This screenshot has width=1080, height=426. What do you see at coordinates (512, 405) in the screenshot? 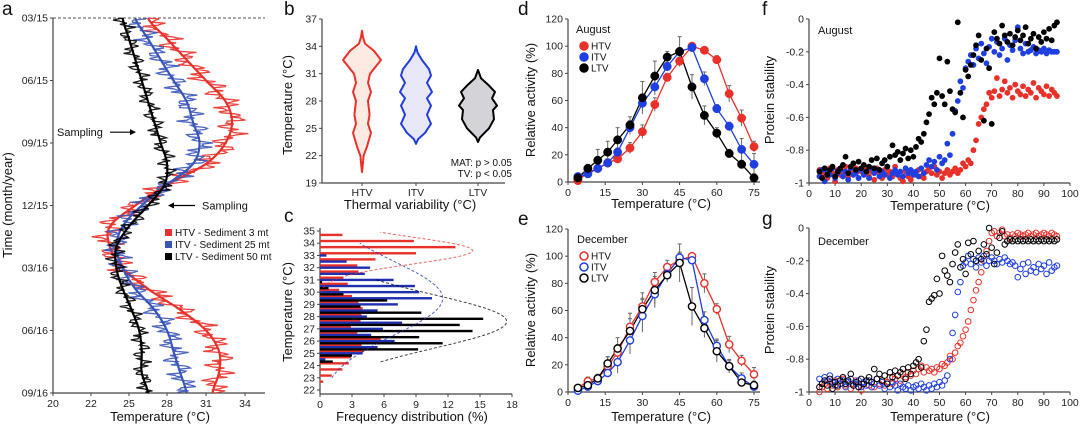
I see `c-x-tick-label: 18` at bounding box center [512, 405].